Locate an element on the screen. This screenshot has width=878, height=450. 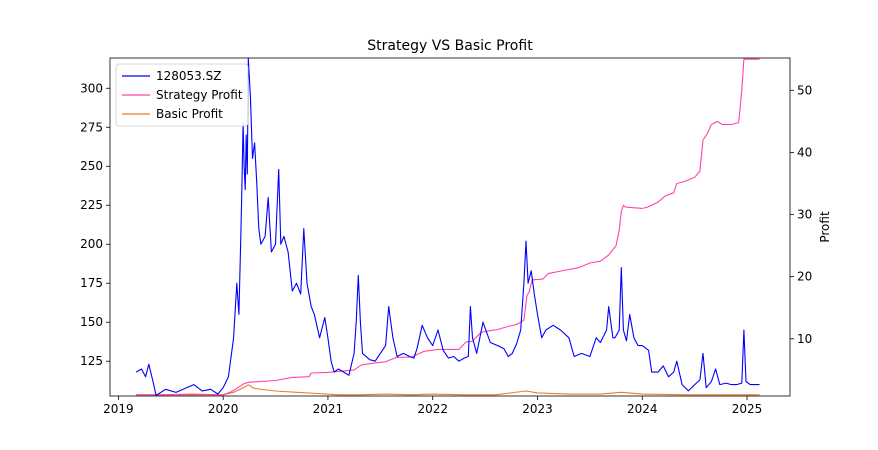
y-right-tick-label: 50 is located at coordinates (804, 90).